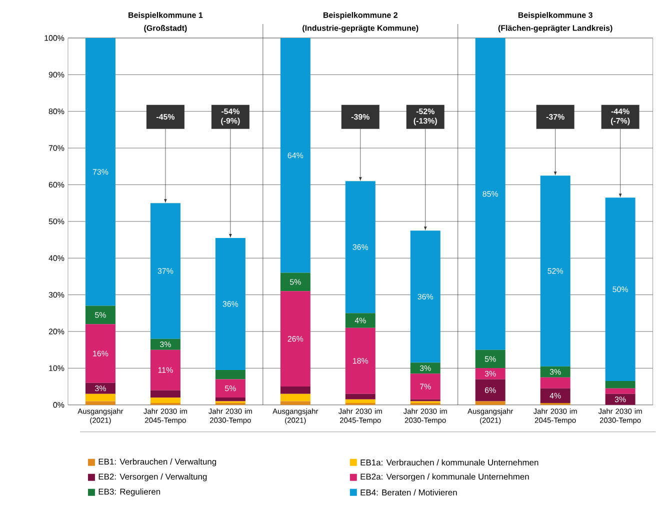 The image size is (656, 508). Describe the element at coordinates (444, 477) in the screenshot. I see `legend-label: EB2a: Versorgen / kommunale Unternehmen` at that location.